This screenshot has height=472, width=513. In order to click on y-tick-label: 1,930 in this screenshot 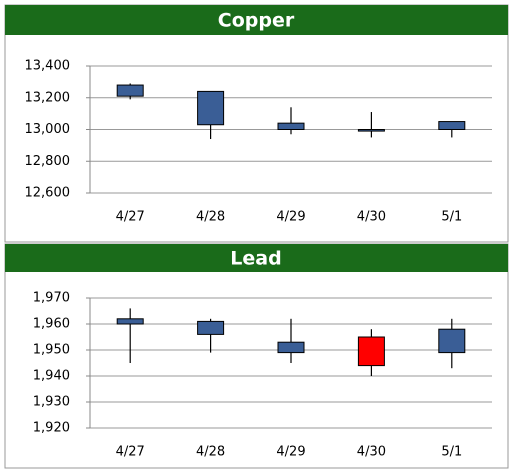, I will do `click(51, 402)`.